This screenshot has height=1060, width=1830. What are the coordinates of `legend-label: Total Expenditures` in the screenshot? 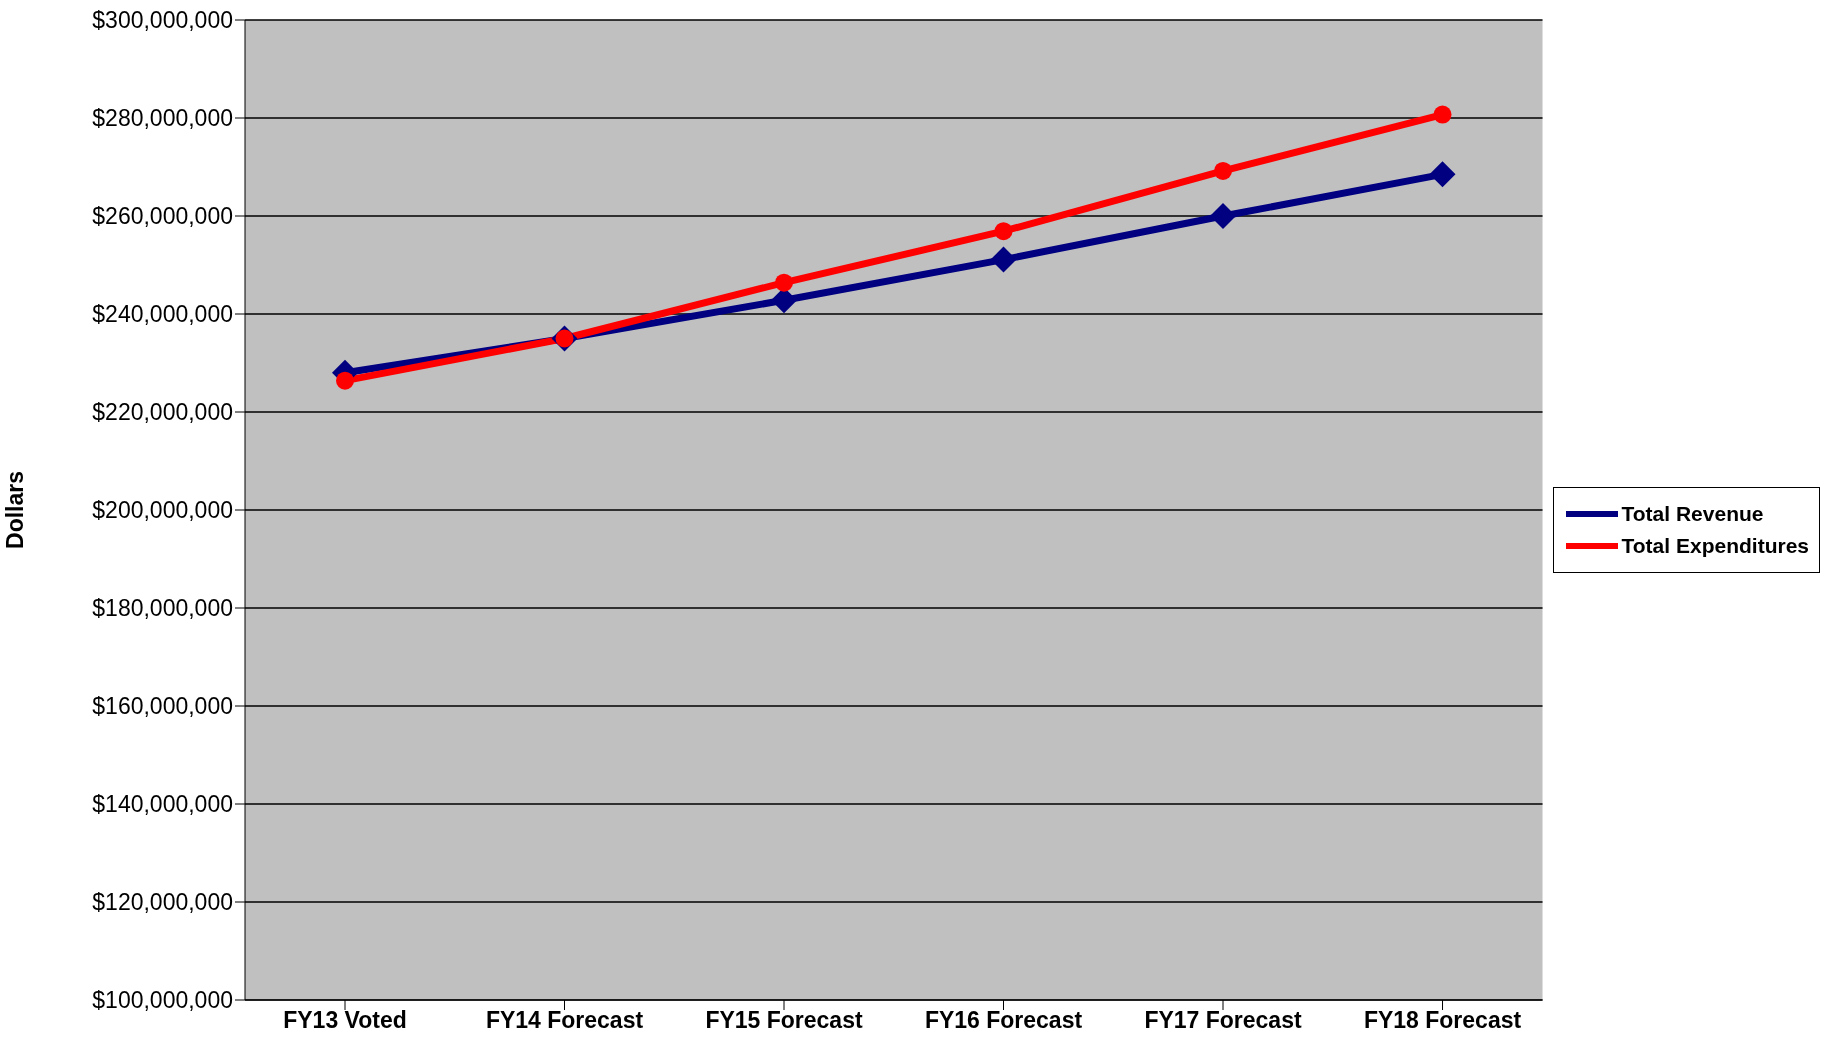 It's located at (1715, 546).